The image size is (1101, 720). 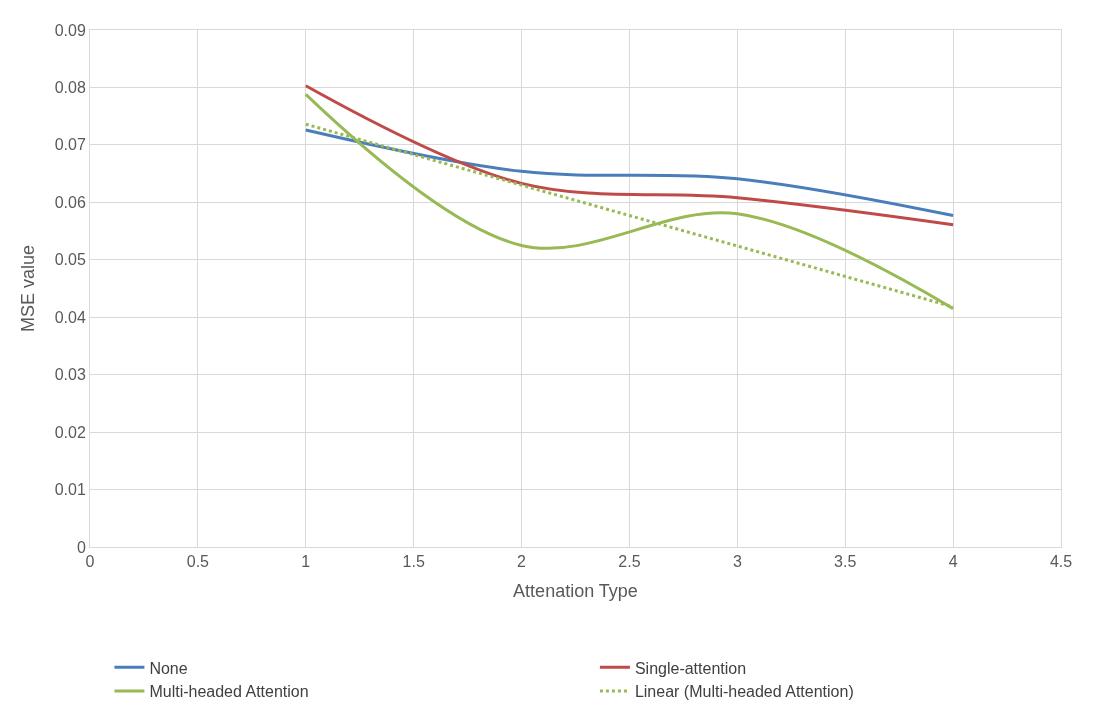 What do you see at coordinates (229, 692) in the screenshot?
I see `legend-label: Multi-headed Attention` at bounding box center [229, 692].